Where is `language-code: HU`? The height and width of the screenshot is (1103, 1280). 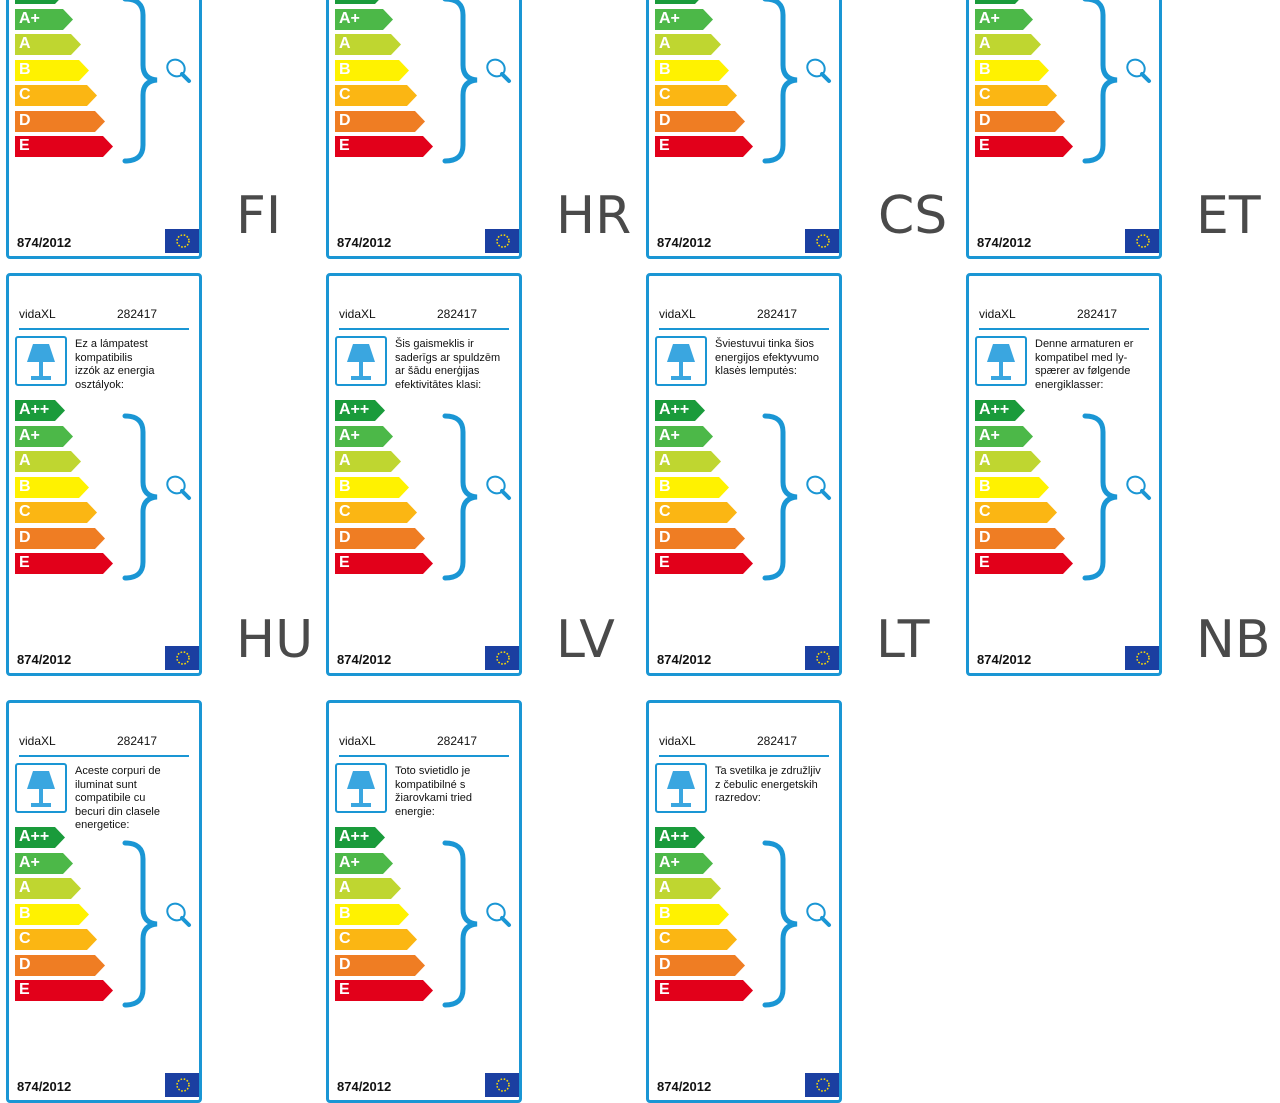 language-code: HU is located at coordinates (275, 640).